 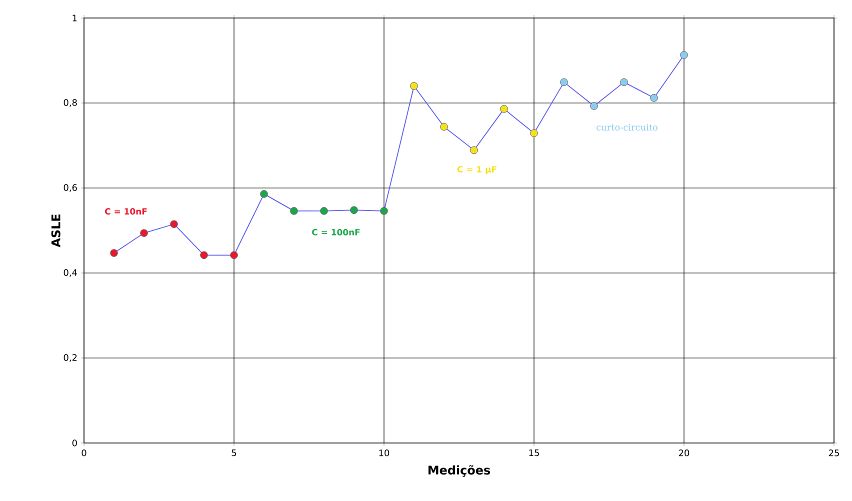 What do you see at coordinates (534, 453) in the screenshot?
I see `x-tick-label: 15` at bounding box center [534, 453].